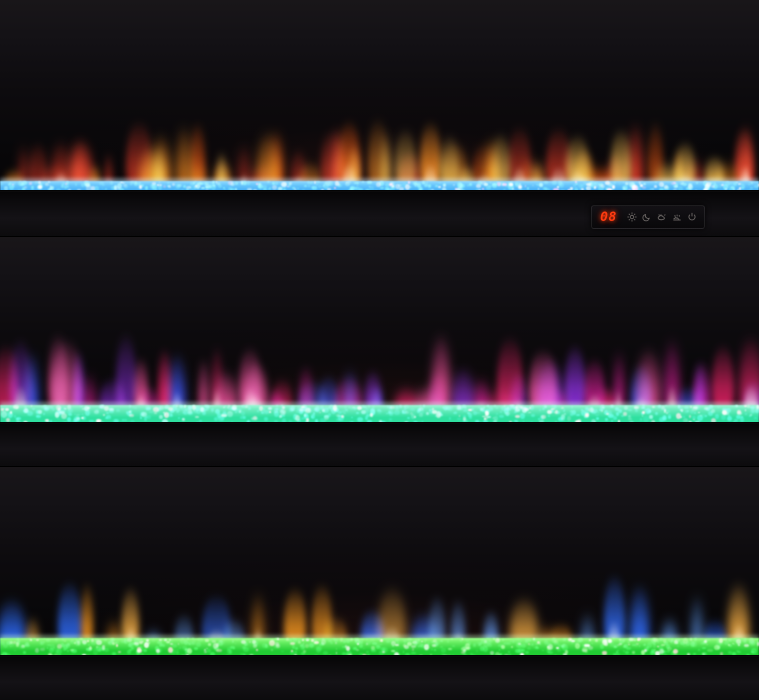 This screenshot has width=759, height=700. Describe the element at coordinates (677, 217) in the screenshot. I see `heat-icon` at that location.